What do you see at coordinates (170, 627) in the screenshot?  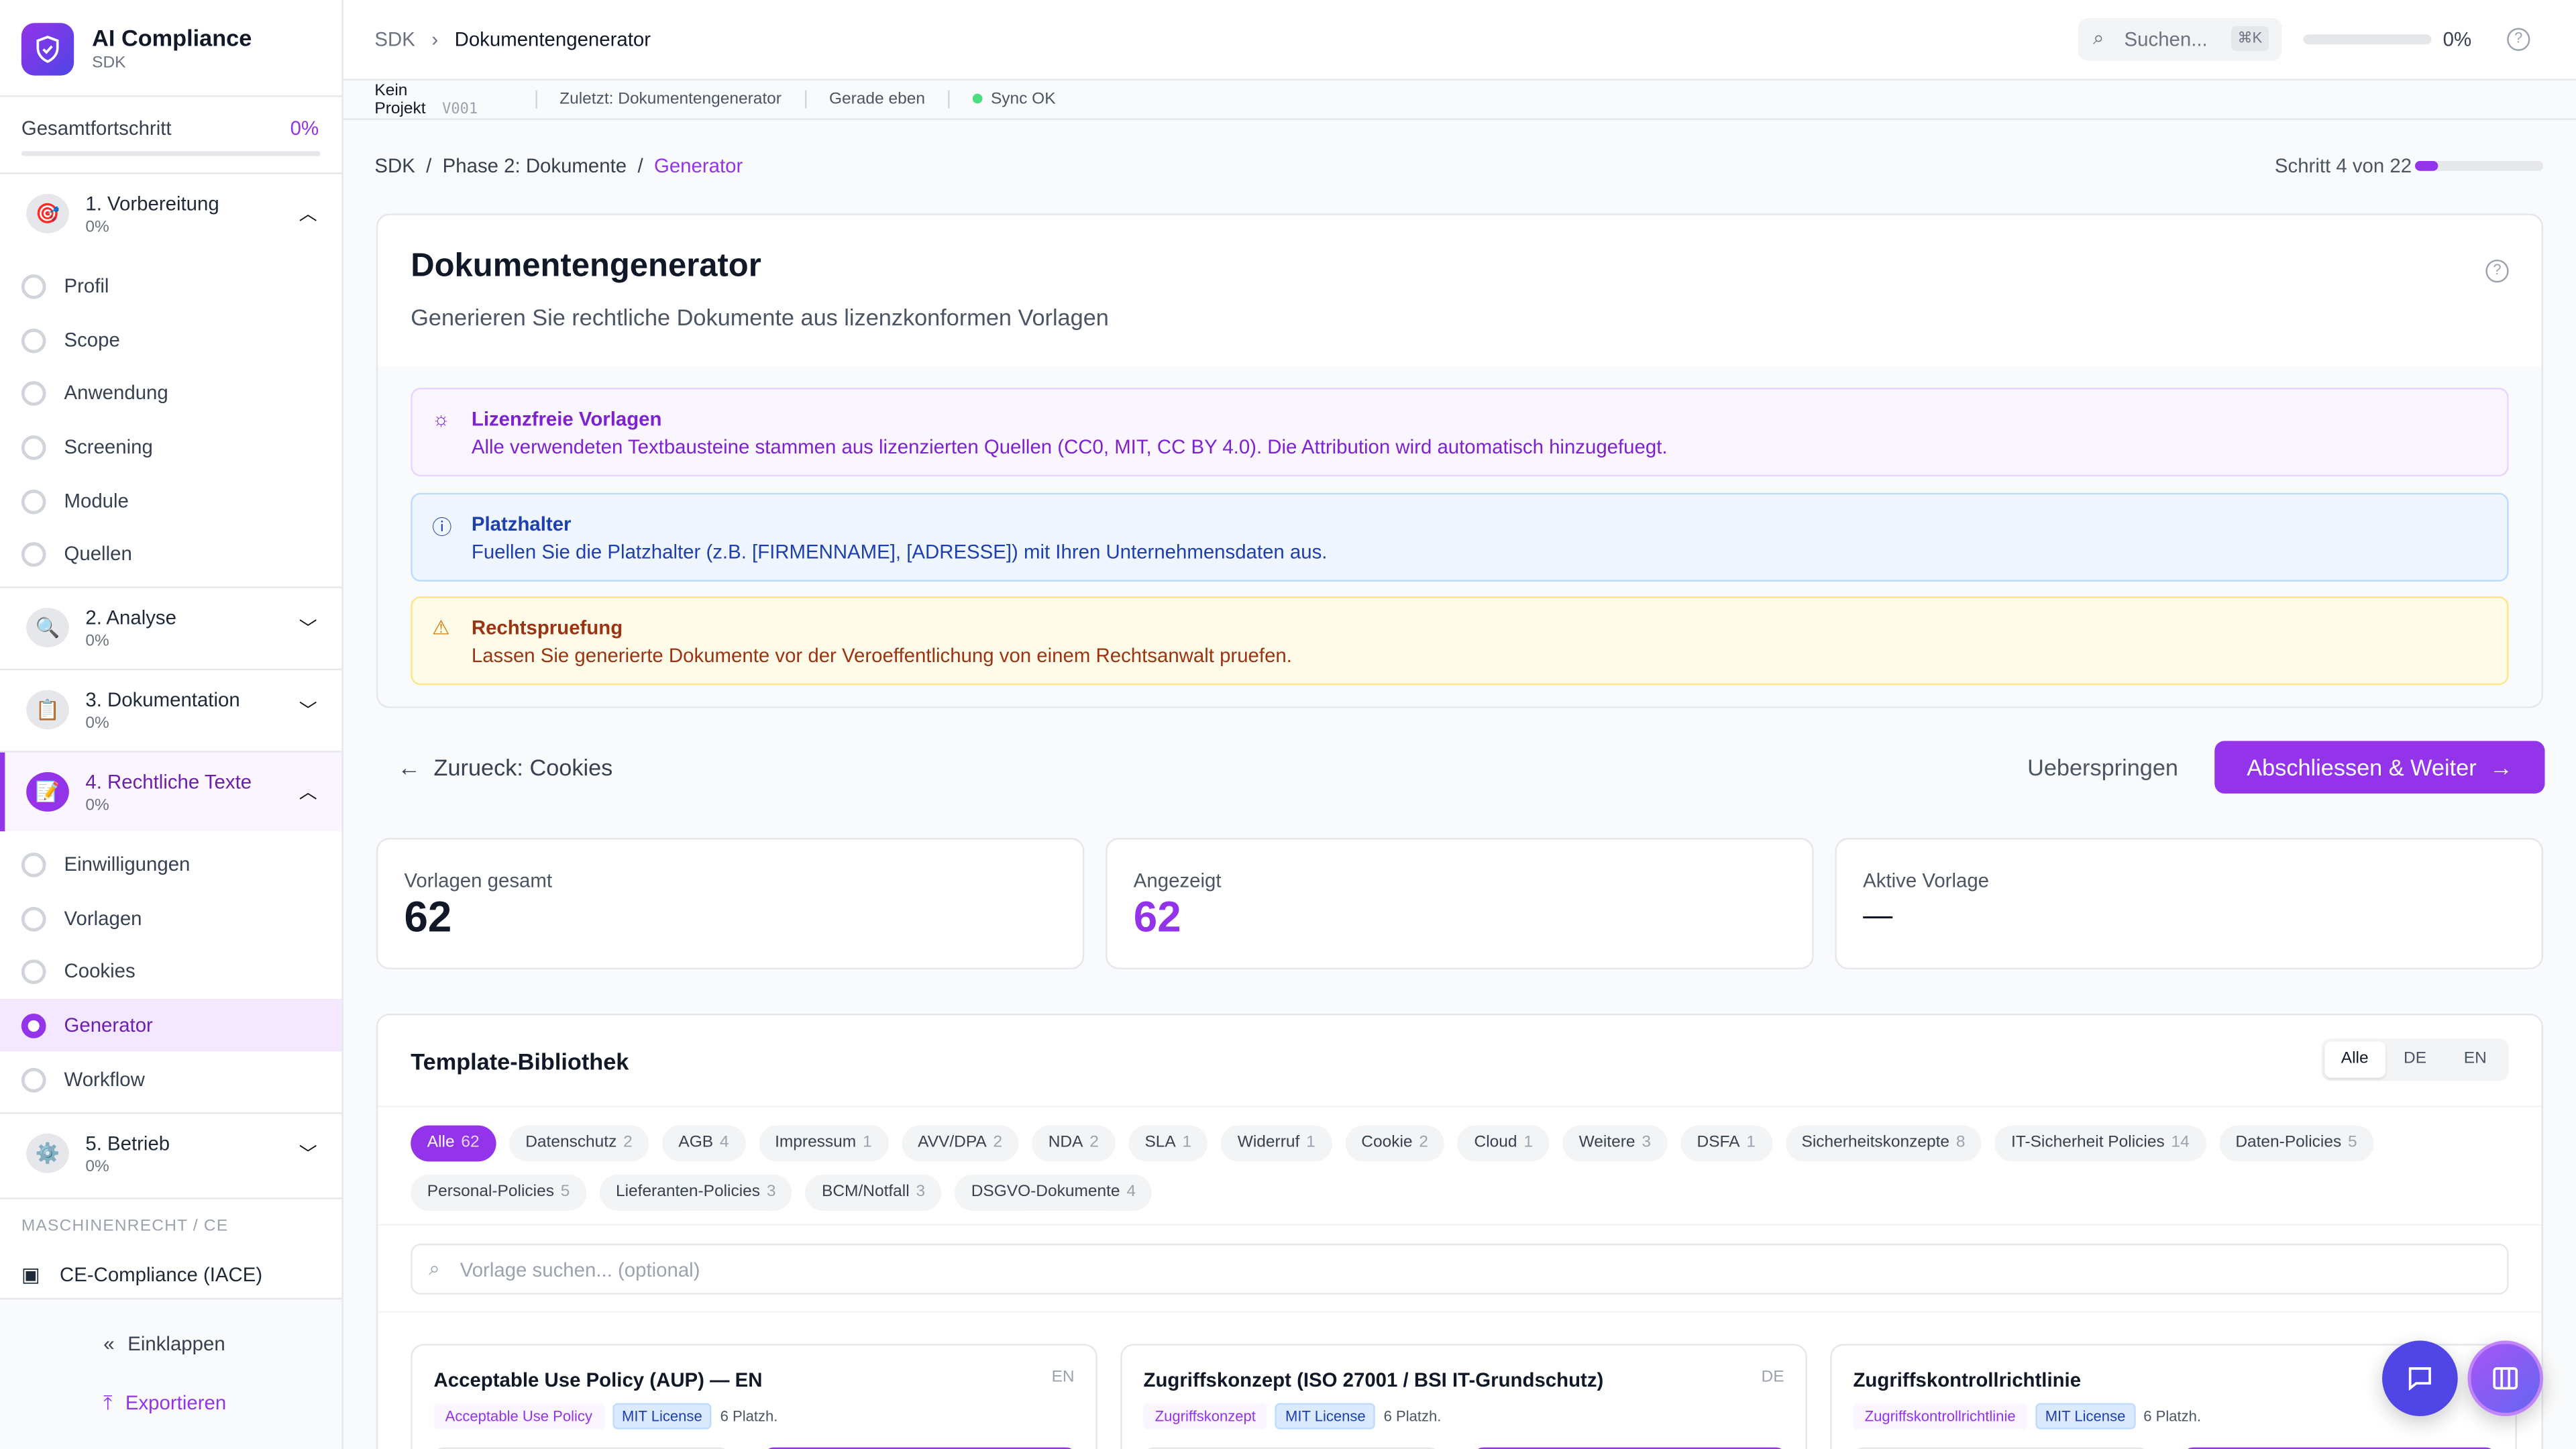 I see `sidebar-section-analyse: 🔍 2. Analyse 0% ﹀` at bounding box center [170, 627].